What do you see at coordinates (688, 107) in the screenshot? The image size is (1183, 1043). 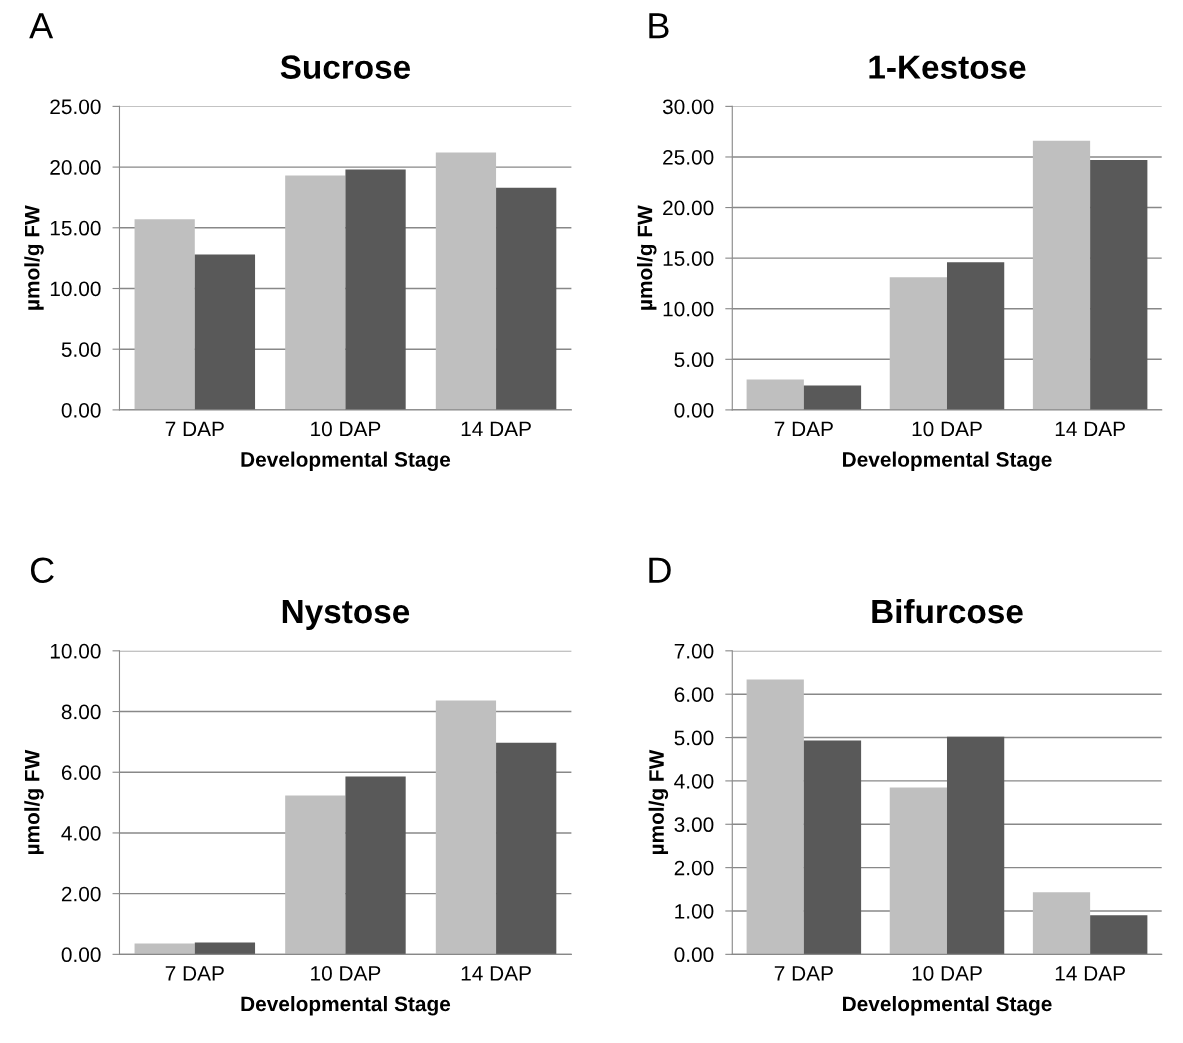 I see `y-tick-label: 30.00` at bounding box center [688, 107].